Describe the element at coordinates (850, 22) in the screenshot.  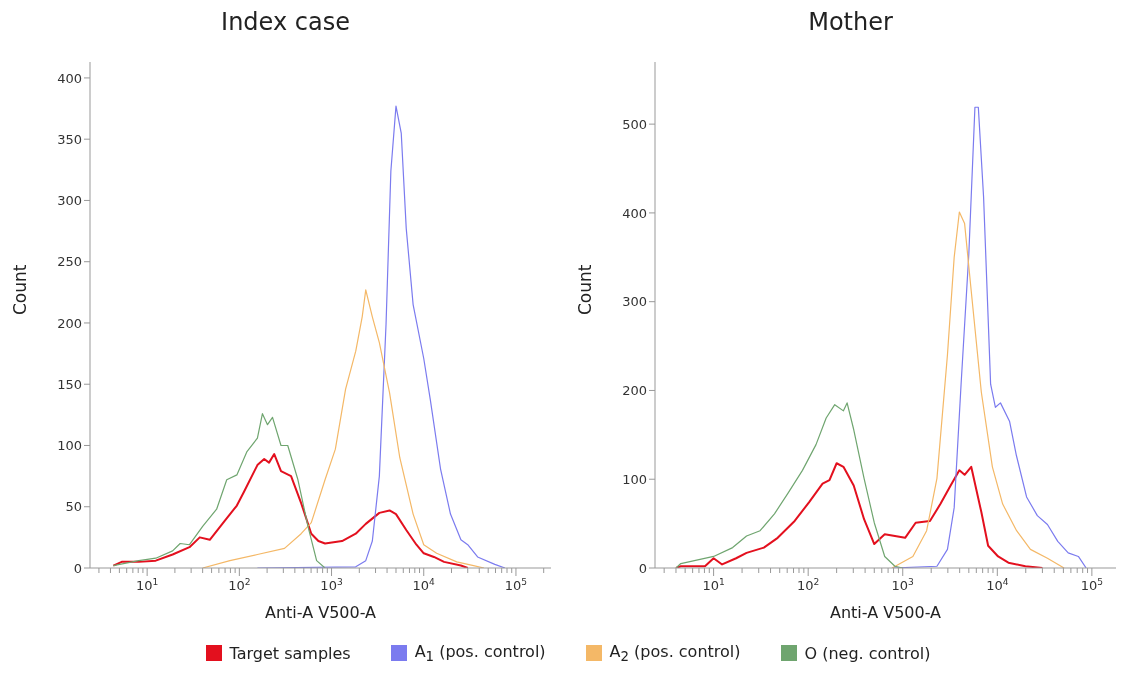
I see `chart-title: Mother` at that location.